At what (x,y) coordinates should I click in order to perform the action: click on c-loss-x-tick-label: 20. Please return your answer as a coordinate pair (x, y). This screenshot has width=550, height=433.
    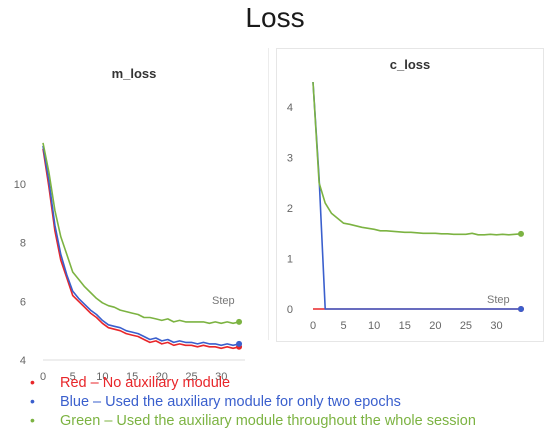
    Looking at the image, I should click on (435, 326).